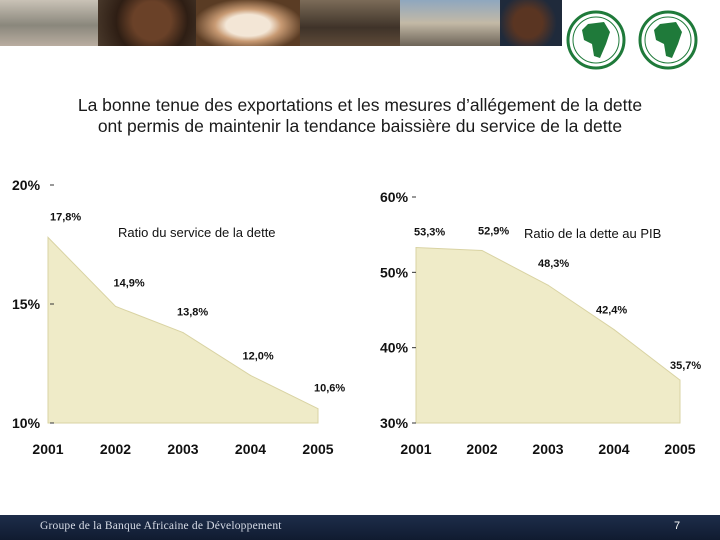 The height and width of the screenshot is (540, 720). What do you see at coordinates (258, 356) in the screenshot?
I see `debt-service-data-label: 12,0%` at bounding box center [258, 356].